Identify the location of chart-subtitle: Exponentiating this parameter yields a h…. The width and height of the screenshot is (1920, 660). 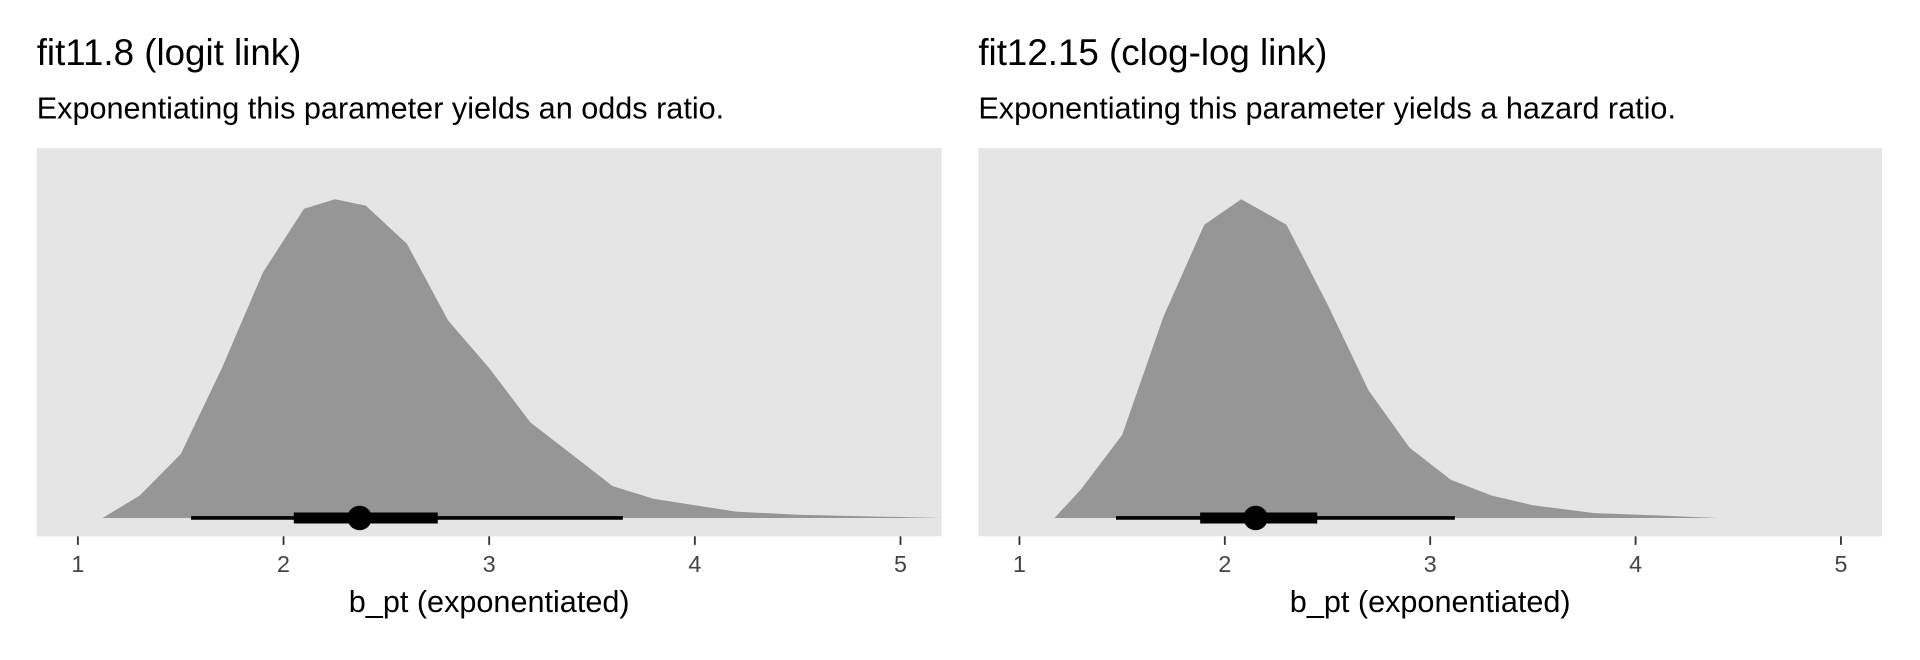
(1327, 108).